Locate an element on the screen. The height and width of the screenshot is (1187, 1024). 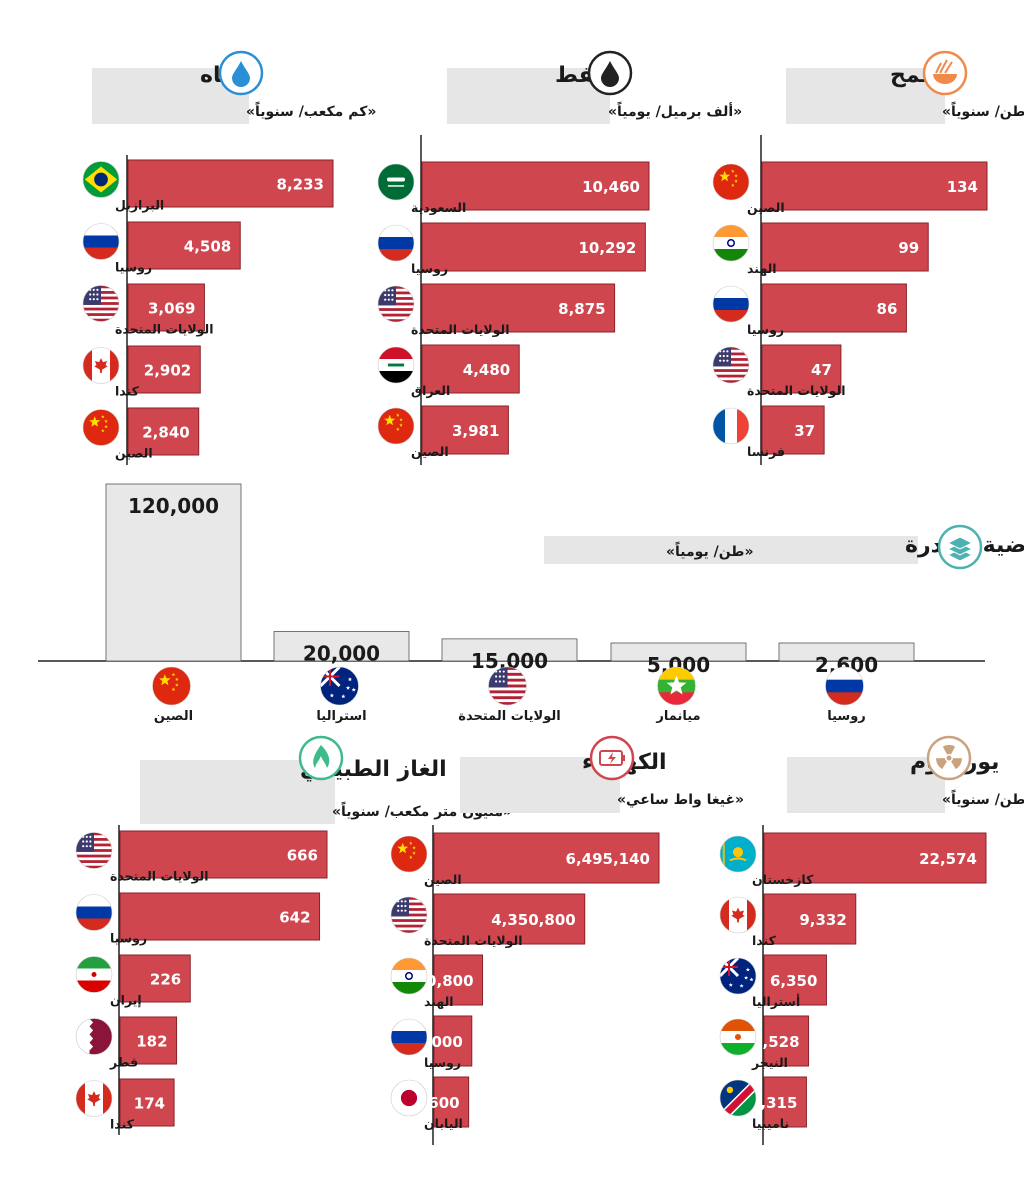
bar-item: 642 روسيا is located at coordinates (198, 919).